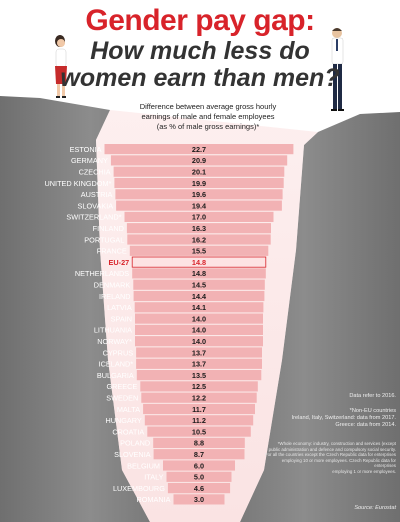 This screenshot has width=400, height=522. Describe the element at coordinates (122, 398) in the screenshot. I see `country-label: SWEDEN` at that location.